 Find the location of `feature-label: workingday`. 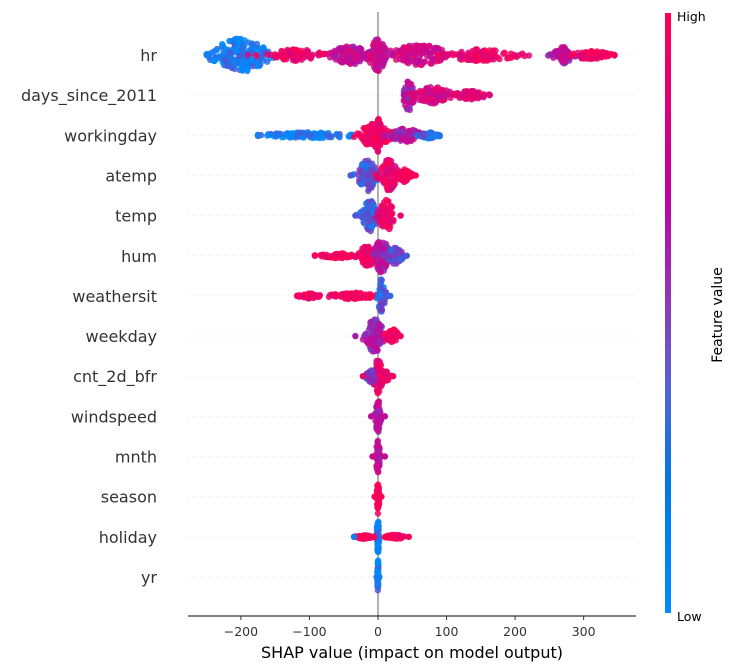

feature-label: workingday is located at coordinates (110, 135).